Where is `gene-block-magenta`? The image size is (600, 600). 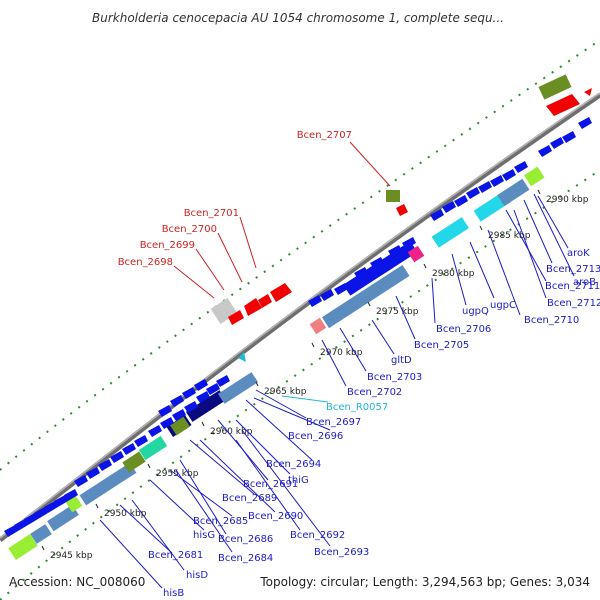
gene-block-magenta is located at coordinates (416, 254).